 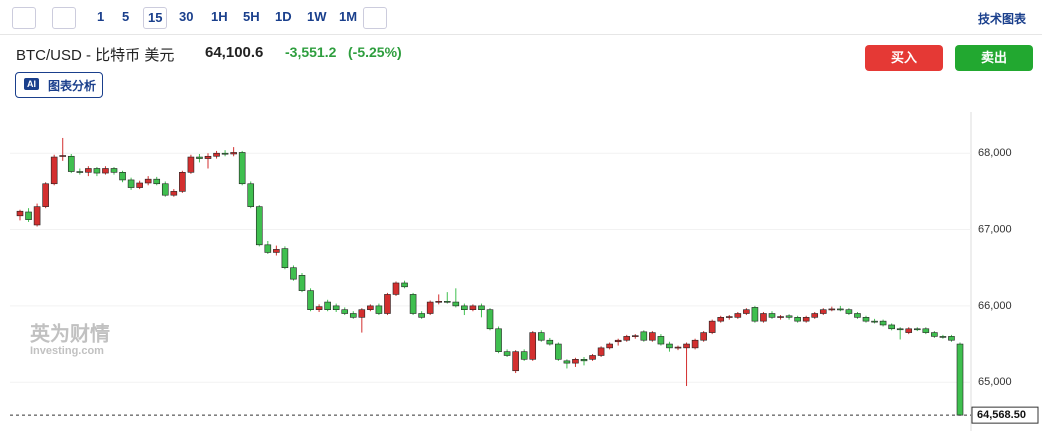 What do you see at coordinates (251, 16) in the screenshot?
I see `interval-button: 5H` at bounding box center [251, 16].